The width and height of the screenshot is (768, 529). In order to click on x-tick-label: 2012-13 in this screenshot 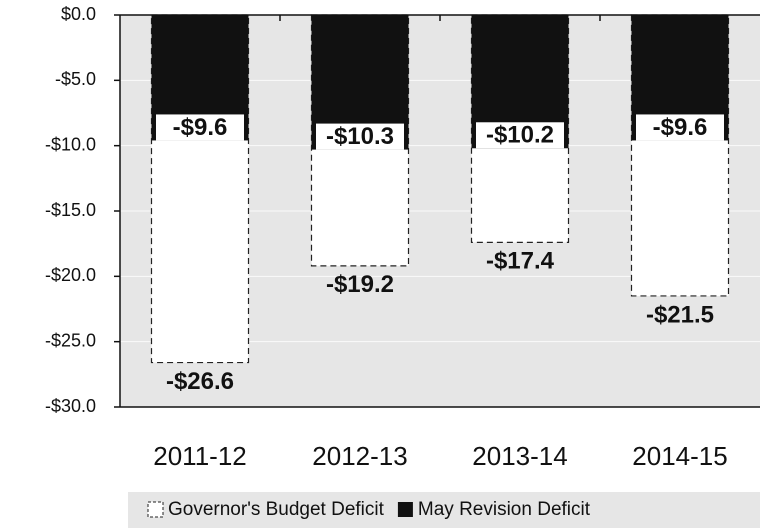, I will do `click(359, 456)`.